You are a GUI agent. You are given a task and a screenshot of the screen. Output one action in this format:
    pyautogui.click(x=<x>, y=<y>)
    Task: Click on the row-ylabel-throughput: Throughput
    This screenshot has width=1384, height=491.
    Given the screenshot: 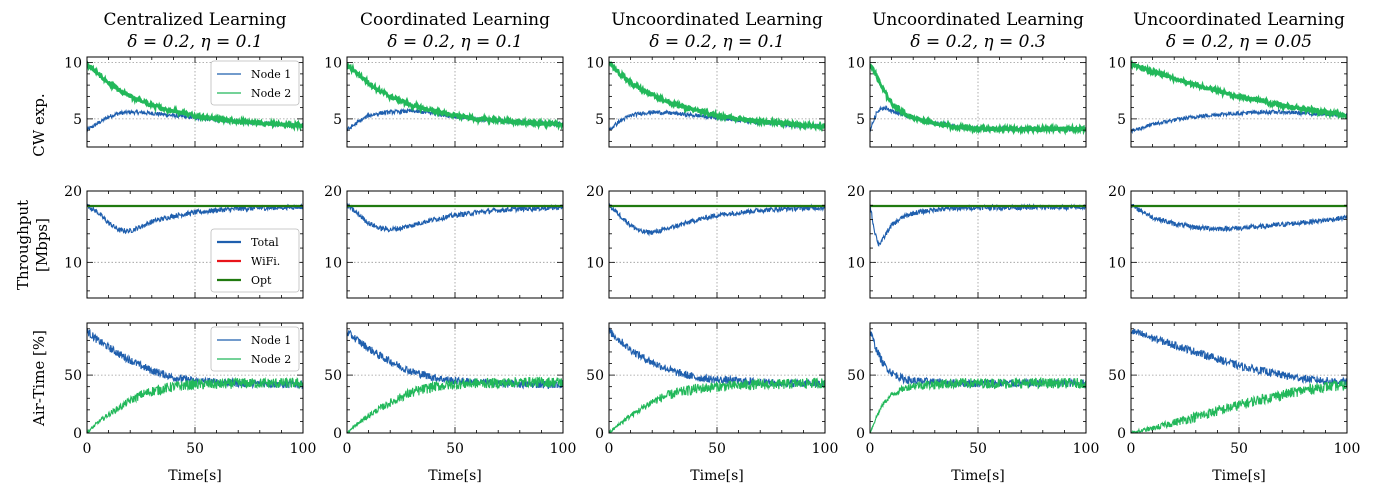 What is the action you would take?
    pyautogui.click(x=23, y=245)
    